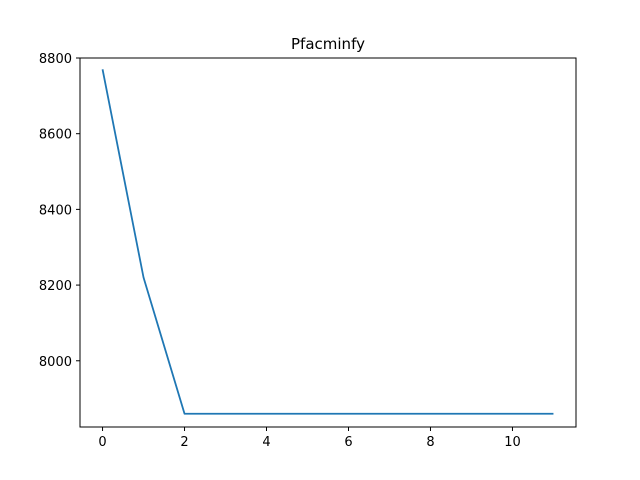 This screenshot has height=480, width=640. Describe the element at coordinates (55, 362) in the screenshot. I see `y-tick-label: 8000` at that location.